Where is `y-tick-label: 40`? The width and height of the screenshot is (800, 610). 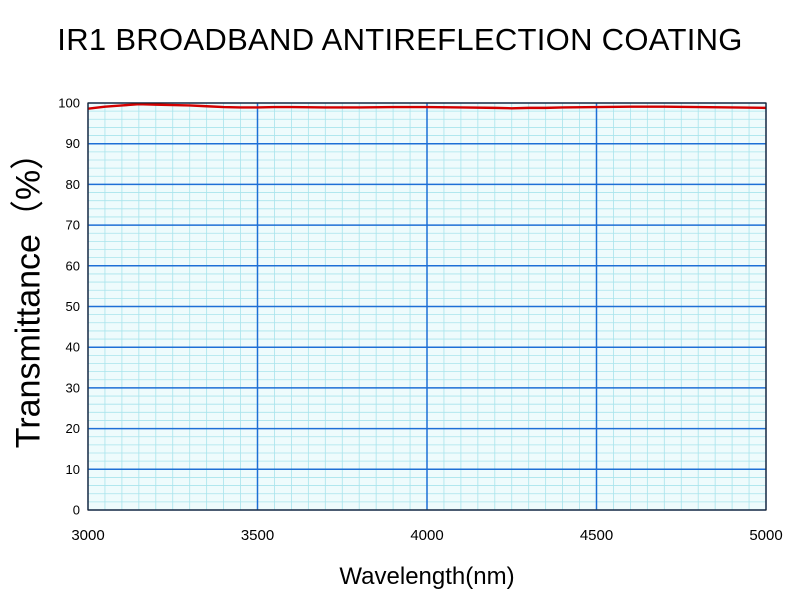 y-tick-label: 40 is located at coordinates (73, 347).